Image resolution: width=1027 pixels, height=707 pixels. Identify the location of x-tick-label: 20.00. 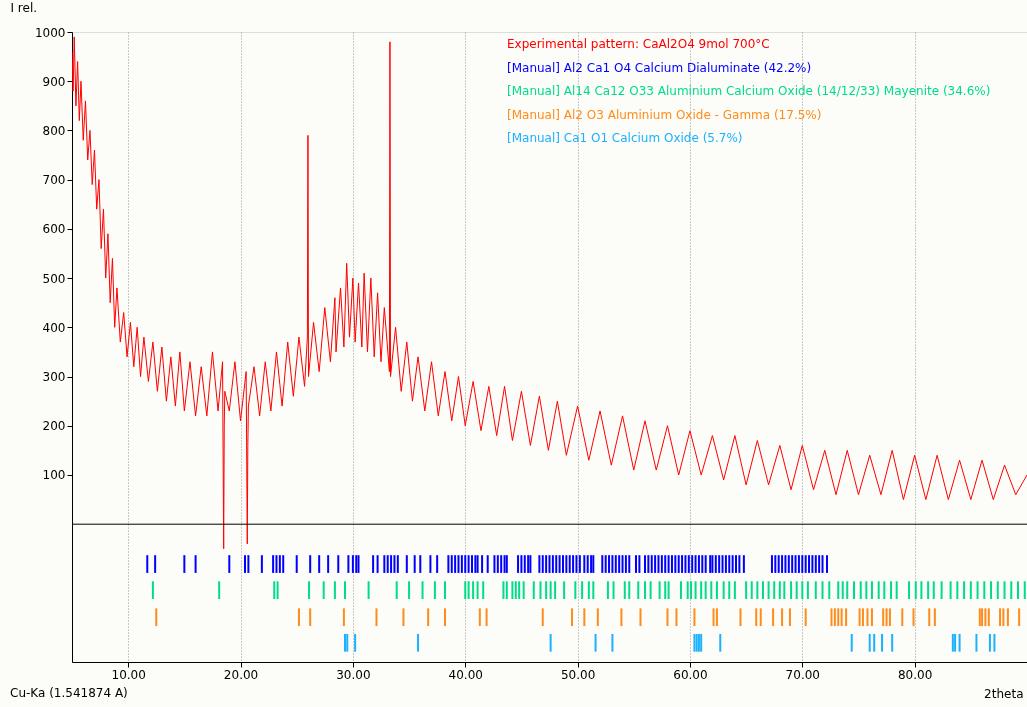
(241, 674).